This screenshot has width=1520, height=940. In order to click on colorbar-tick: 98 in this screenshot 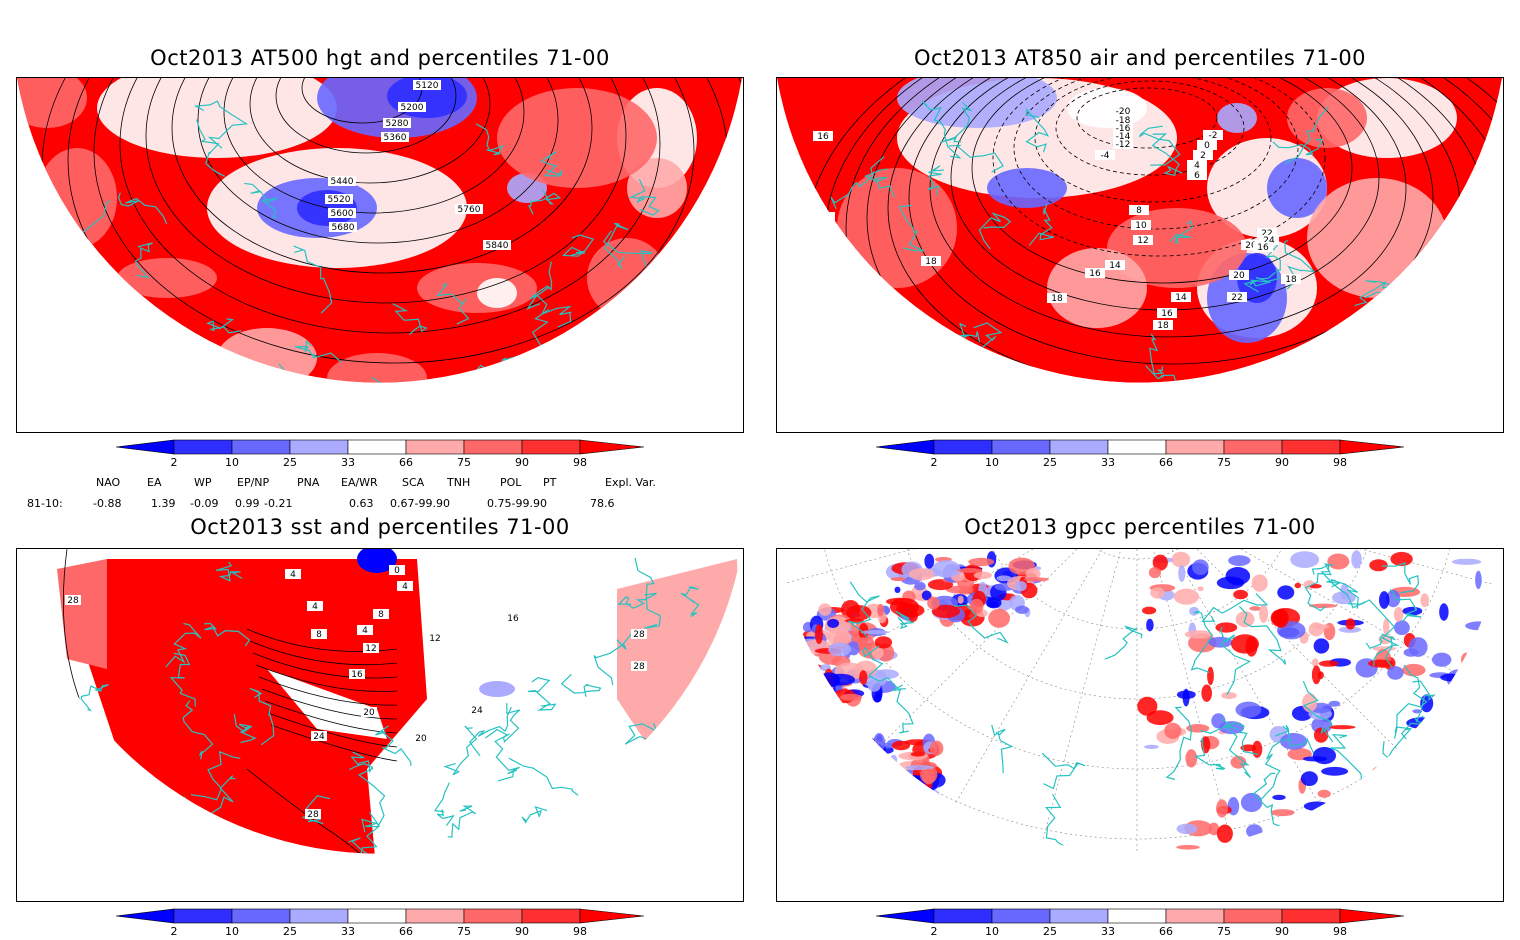, I will do `click(580, 931)`.